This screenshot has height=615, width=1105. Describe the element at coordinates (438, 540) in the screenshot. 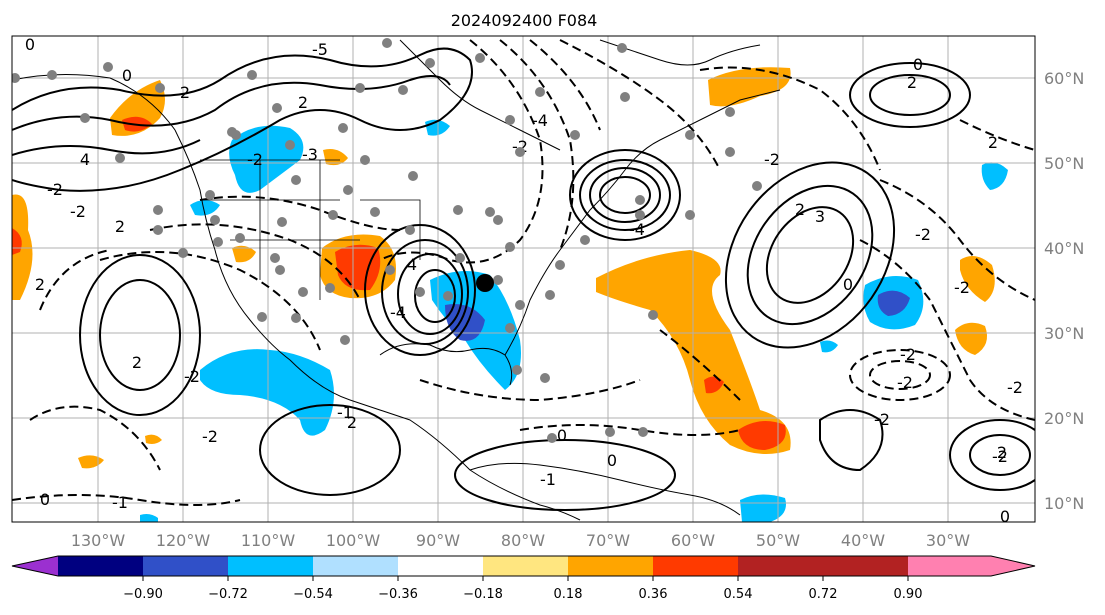

I see `lon-tick-label: 90°W` at that location.